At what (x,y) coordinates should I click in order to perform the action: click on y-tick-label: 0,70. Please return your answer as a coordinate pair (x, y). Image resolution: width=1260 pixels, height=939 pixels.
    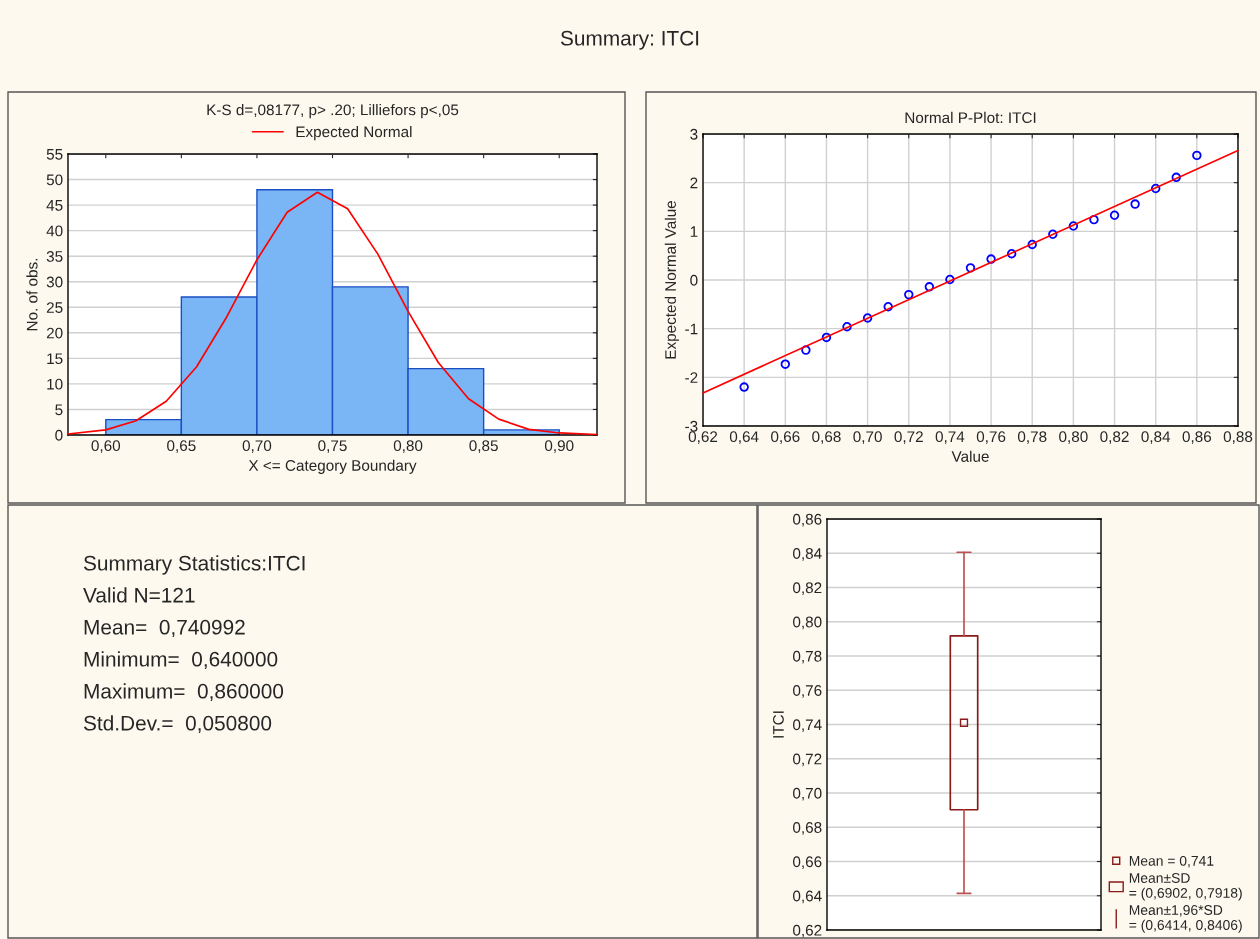
    Looking at the image, I should click on (807, 794).